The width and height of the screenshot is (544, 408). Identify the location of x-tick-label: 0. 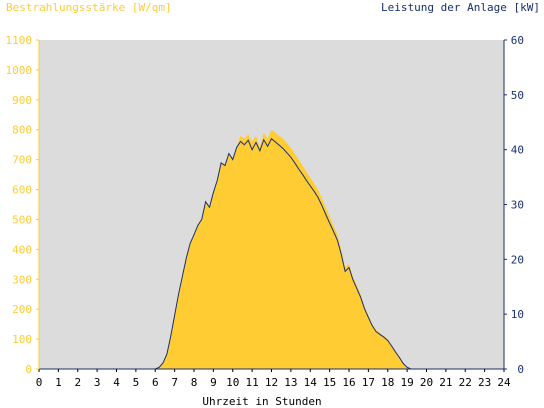
(39, 382).